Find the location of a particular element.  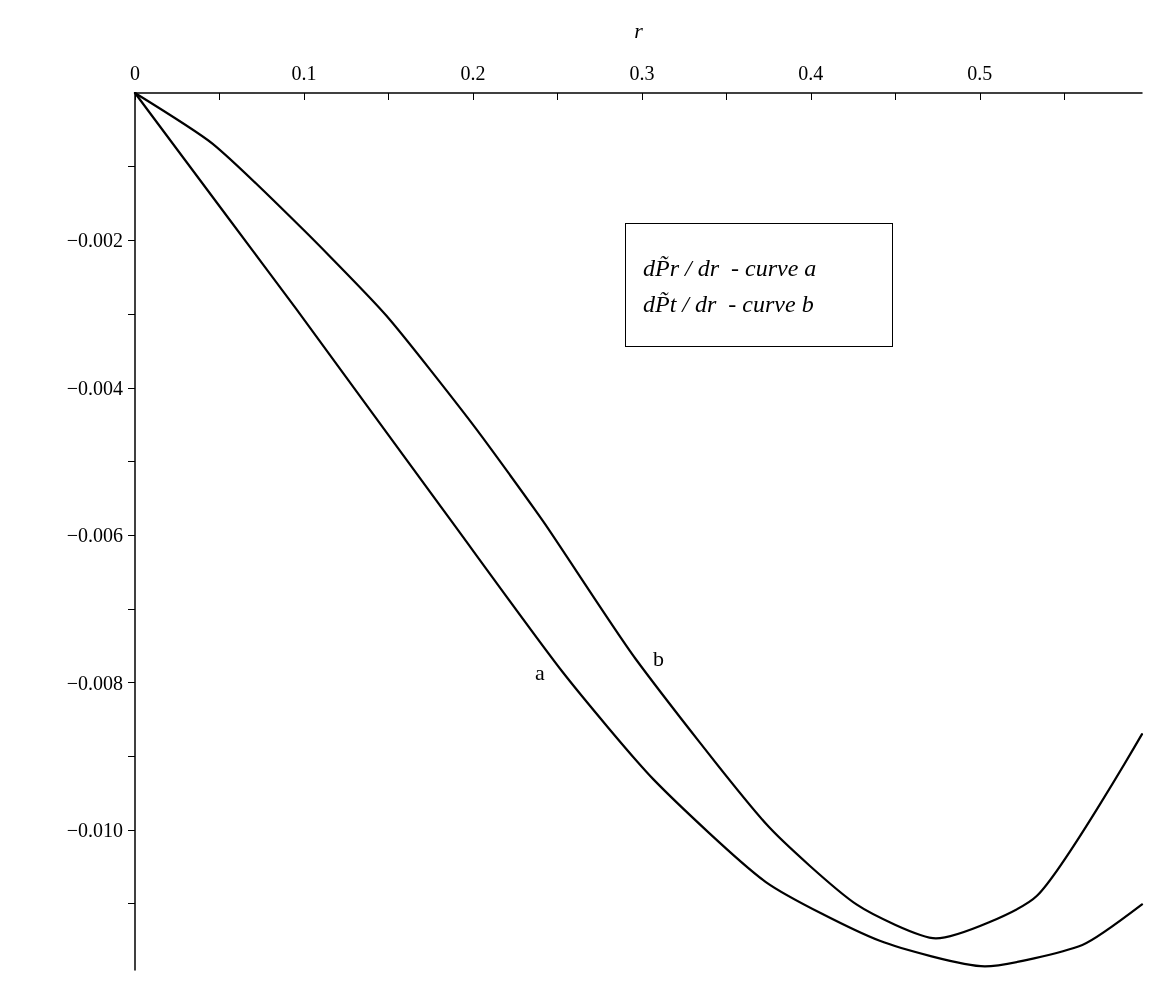

y-tick-label: −0.008 is located at coordinates (94, 682).